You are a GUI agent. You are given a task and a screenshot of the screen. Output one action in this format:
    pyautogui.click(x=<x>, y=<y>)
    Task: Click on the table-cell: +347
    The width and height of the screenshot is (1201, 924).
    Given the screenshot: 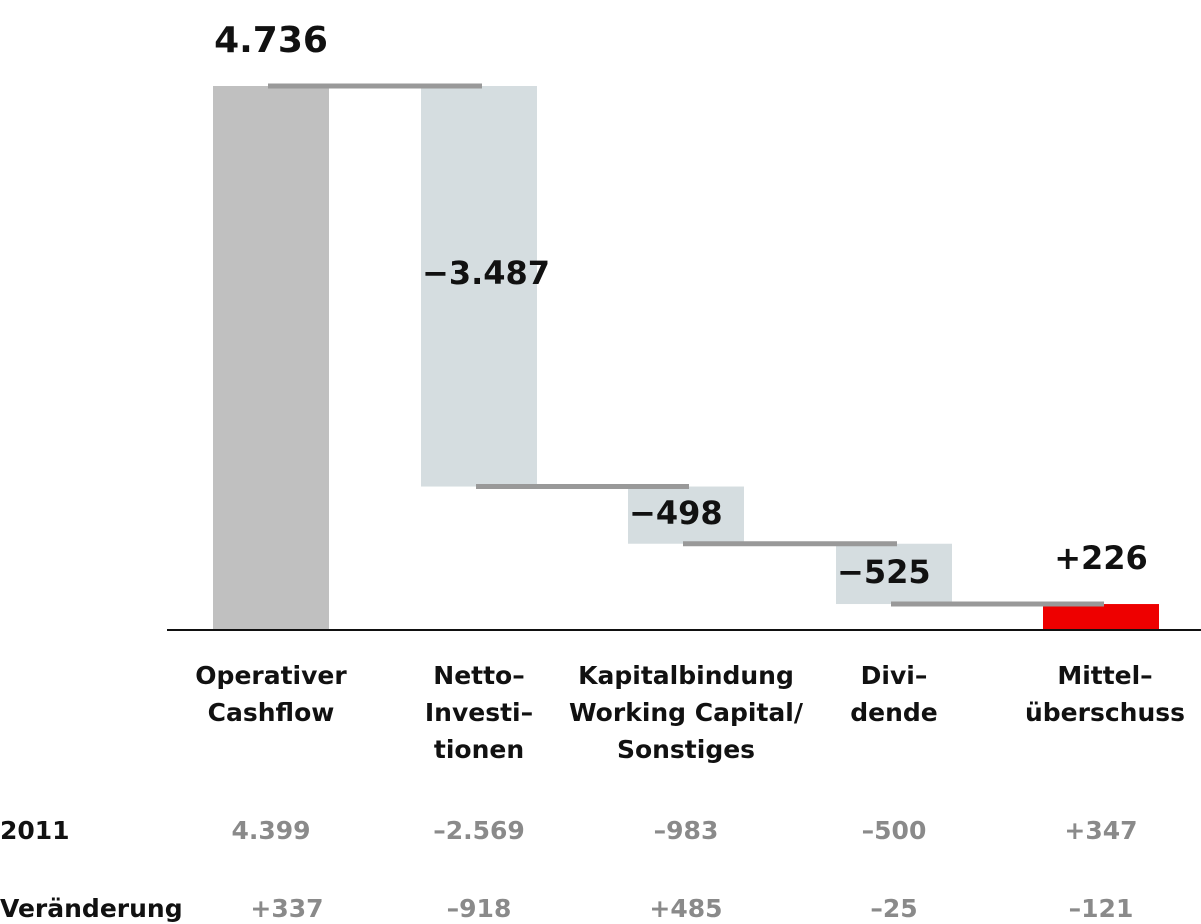 What is the action you would take?
    pyautogui.click(x=1100, y=830)
    